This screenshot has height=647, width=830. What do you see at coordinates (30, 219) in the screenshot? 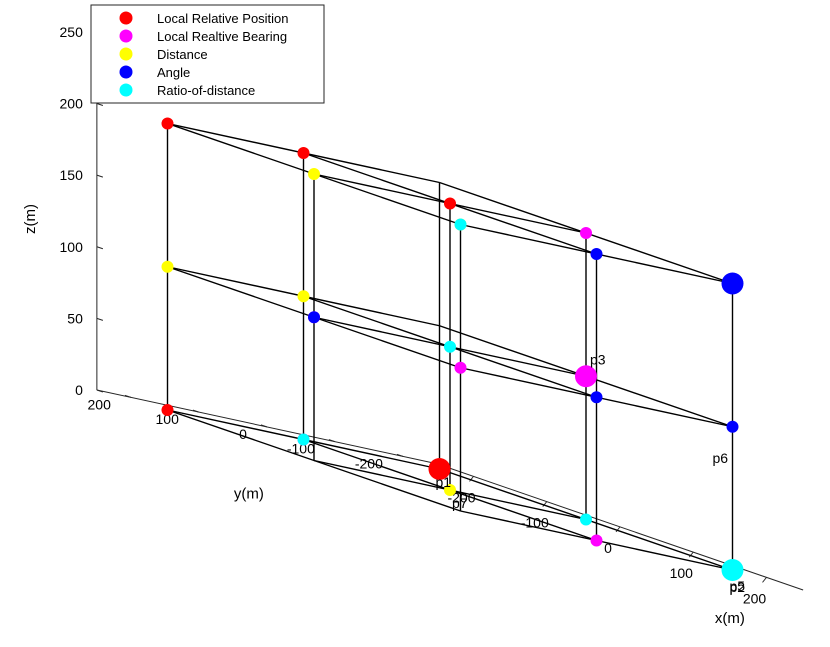
I see `z-axis-label: z(m)` at bounding box center [30, 219].